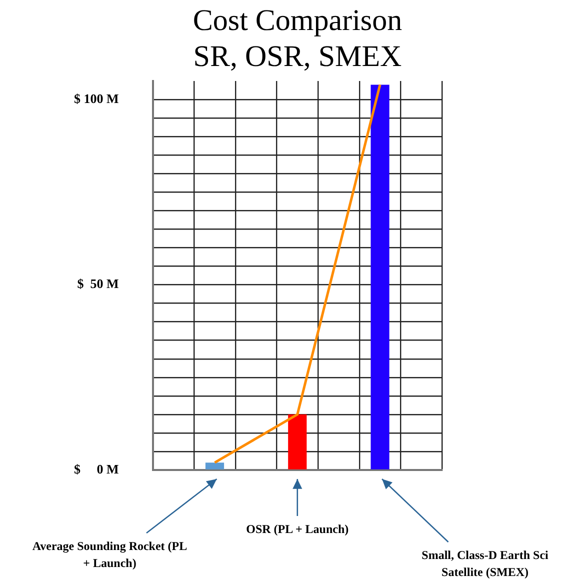 This screenshot has height=585, width=585. Describe the element at coordinates (486, 564) in the screenshot. I see `text: Small, Class-D Earth Sci Satellite (SMEX)` at that location.